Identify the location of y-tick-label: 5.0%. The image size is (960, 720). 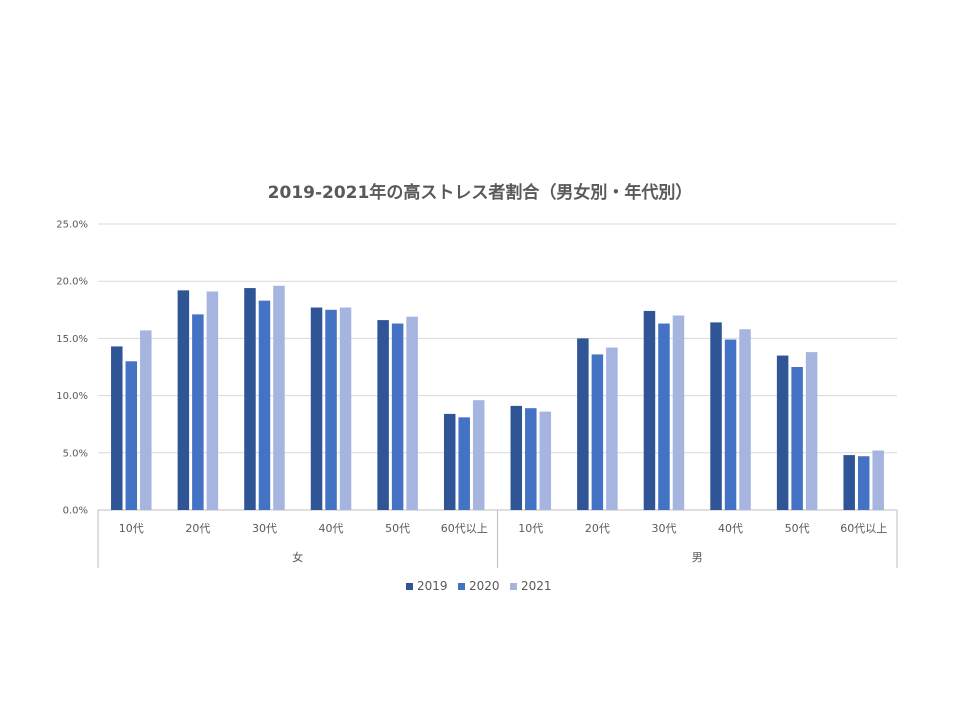
(75, 453).